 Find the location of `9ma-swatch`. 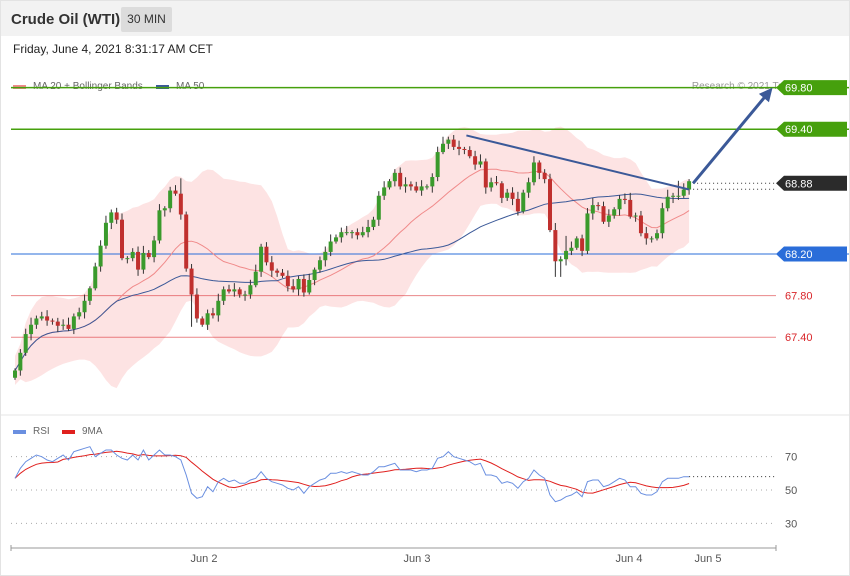

9ma-swatch is located at coordinates (68, 431).